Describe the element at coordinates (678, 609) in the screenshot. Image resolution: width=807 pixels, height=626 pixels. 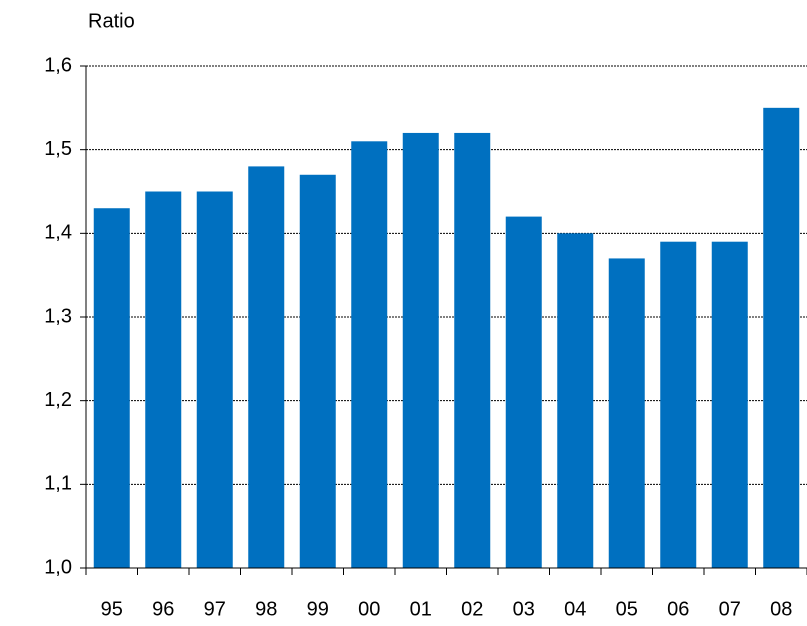
I see `x-tick-label: 06` at that location.